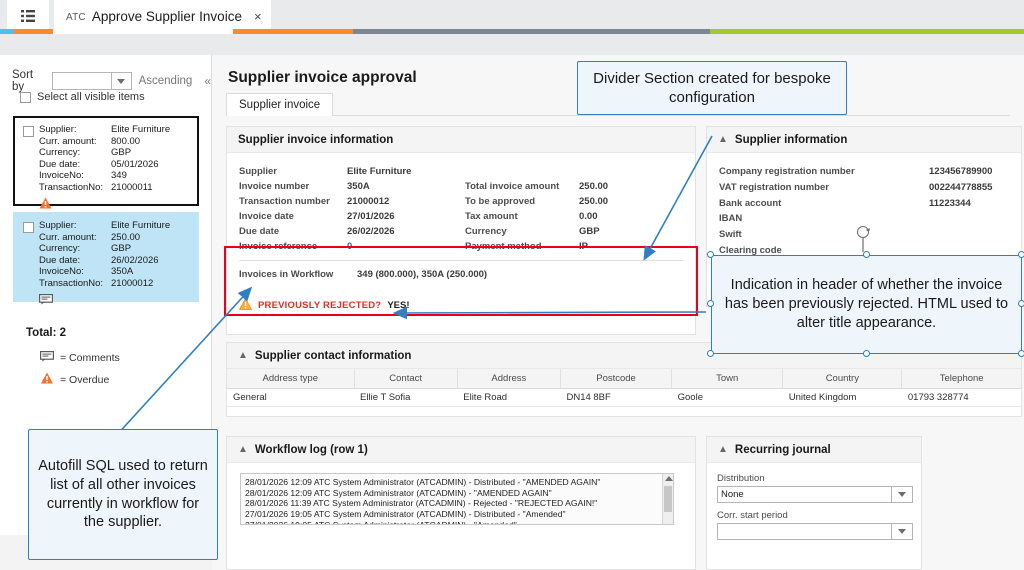 This screenshot has width=1024, height=570. Describe the element at coordinates (1021, 353) in the screenshot. I see `resize-handle-se` at that location.